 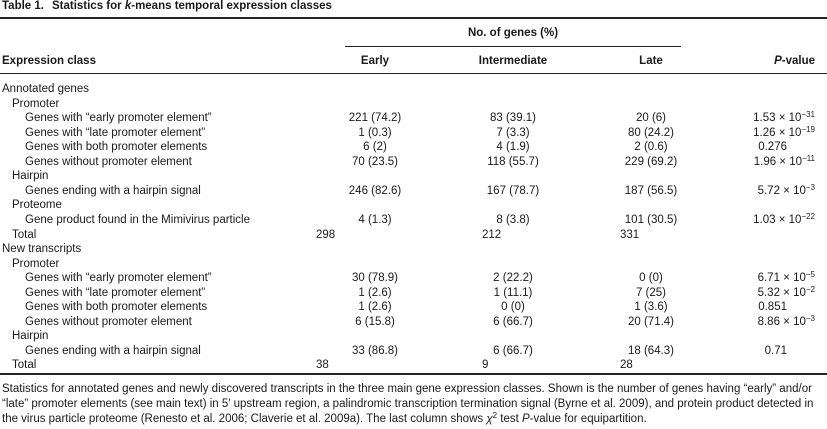 I want to click on cell-intermediate: 7 (3.3), so click(x=513, y=132).